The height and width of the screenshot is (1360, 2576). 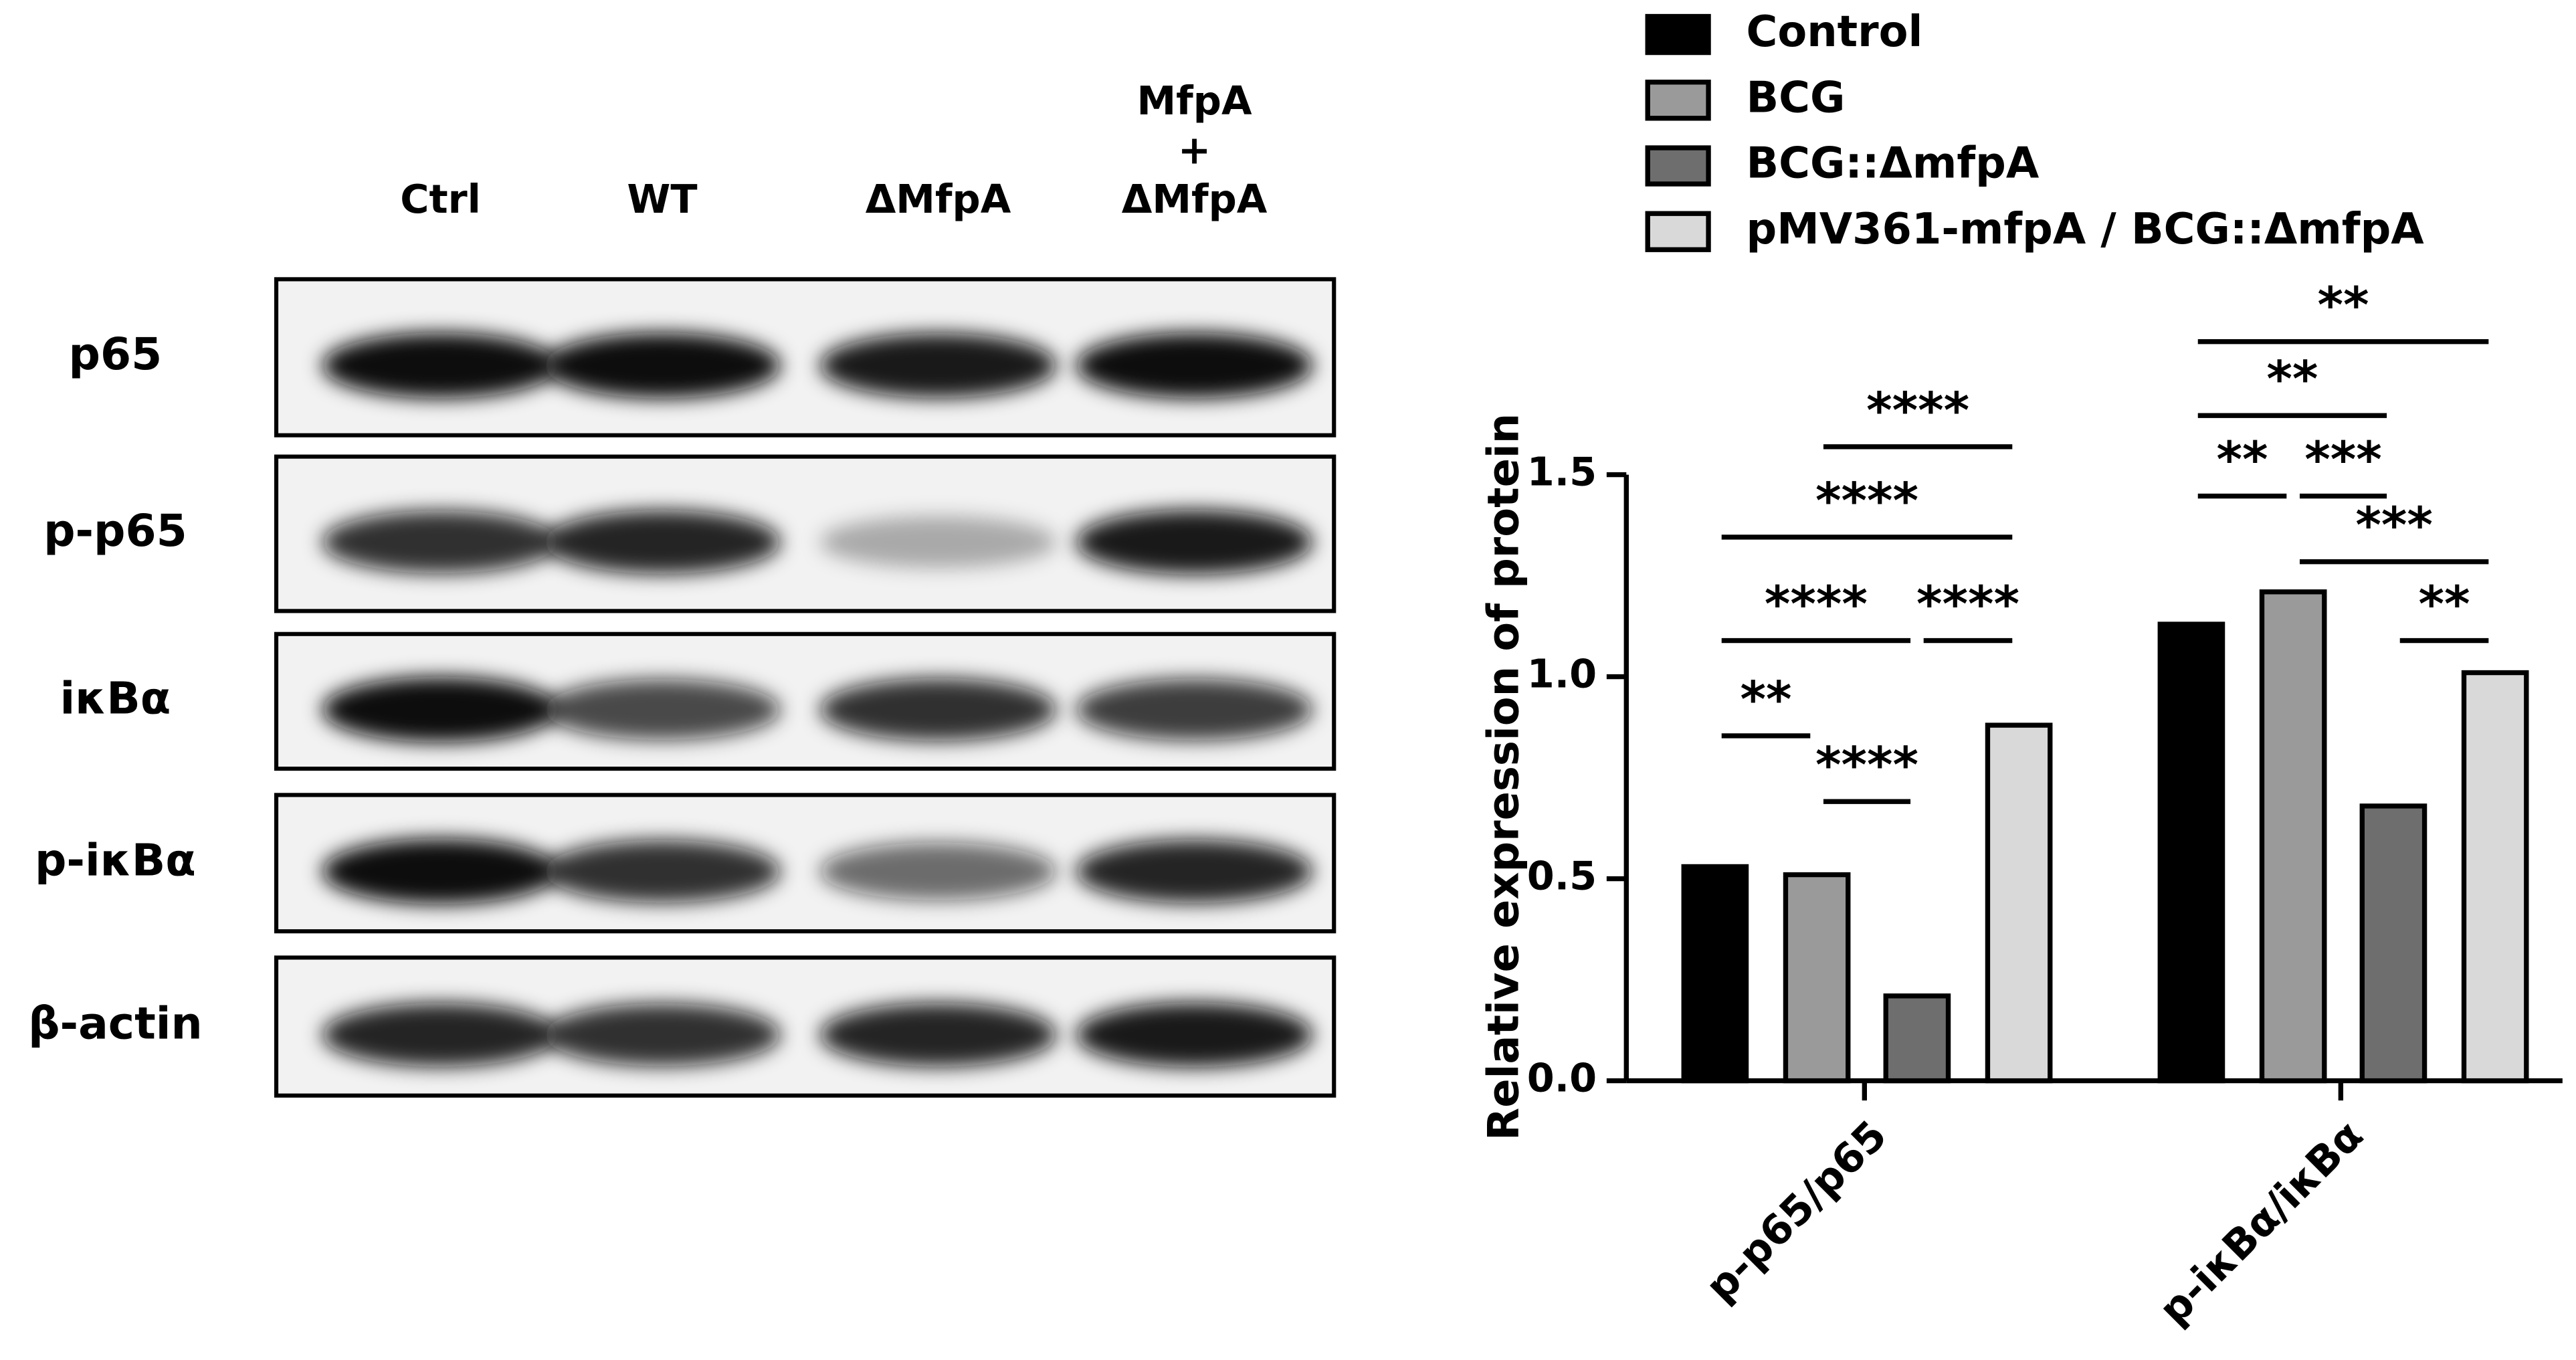 What do you see at coordinates (1562, 472) in the screenshot?
I see `y-tick-label: 1.5` at bounding box center [1562, 472].